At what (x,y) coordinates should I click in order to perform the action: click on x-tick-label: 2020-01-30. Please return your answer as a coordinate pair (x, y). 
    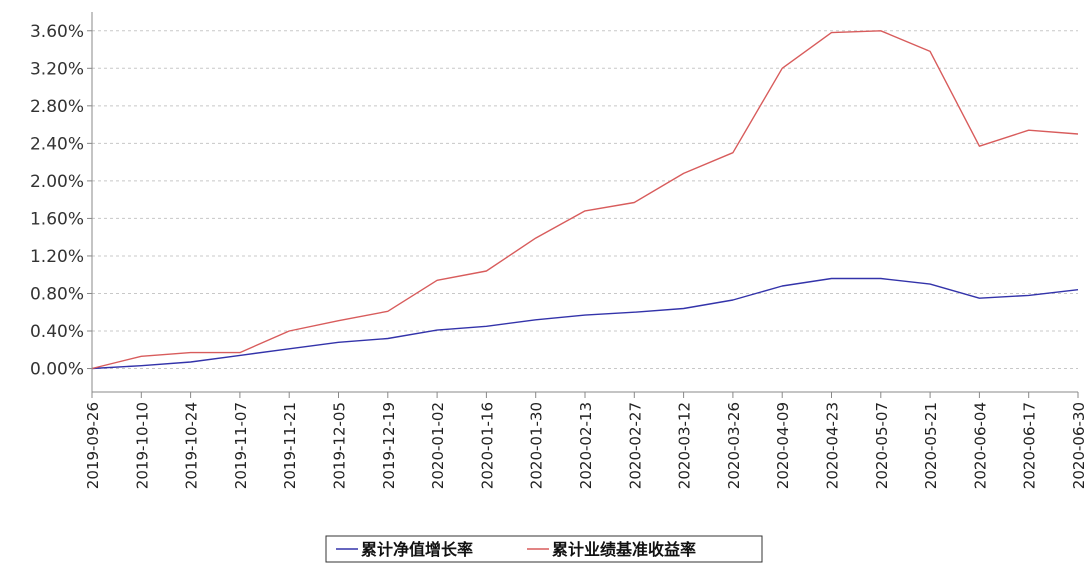
    Looking at the image, I should click on (537, 445).